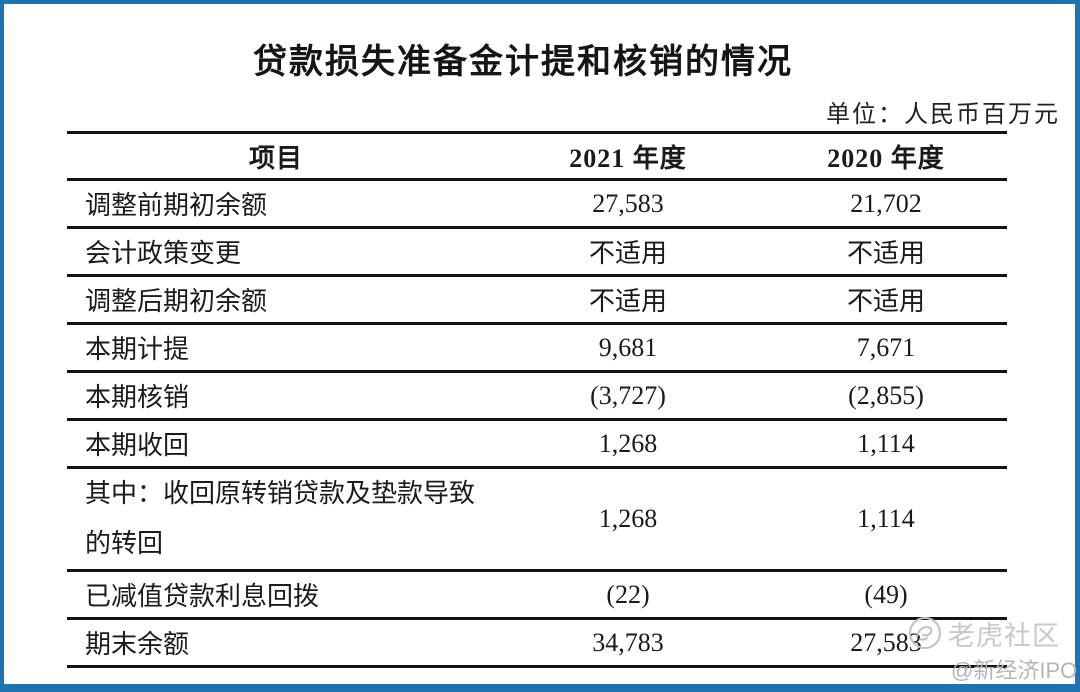 The image size is (1080, 692). What do you see at coordinates (886, 156) in the screenshot?
I see `column-header-2020: 2020 年度` at bounding box center [886, 156].